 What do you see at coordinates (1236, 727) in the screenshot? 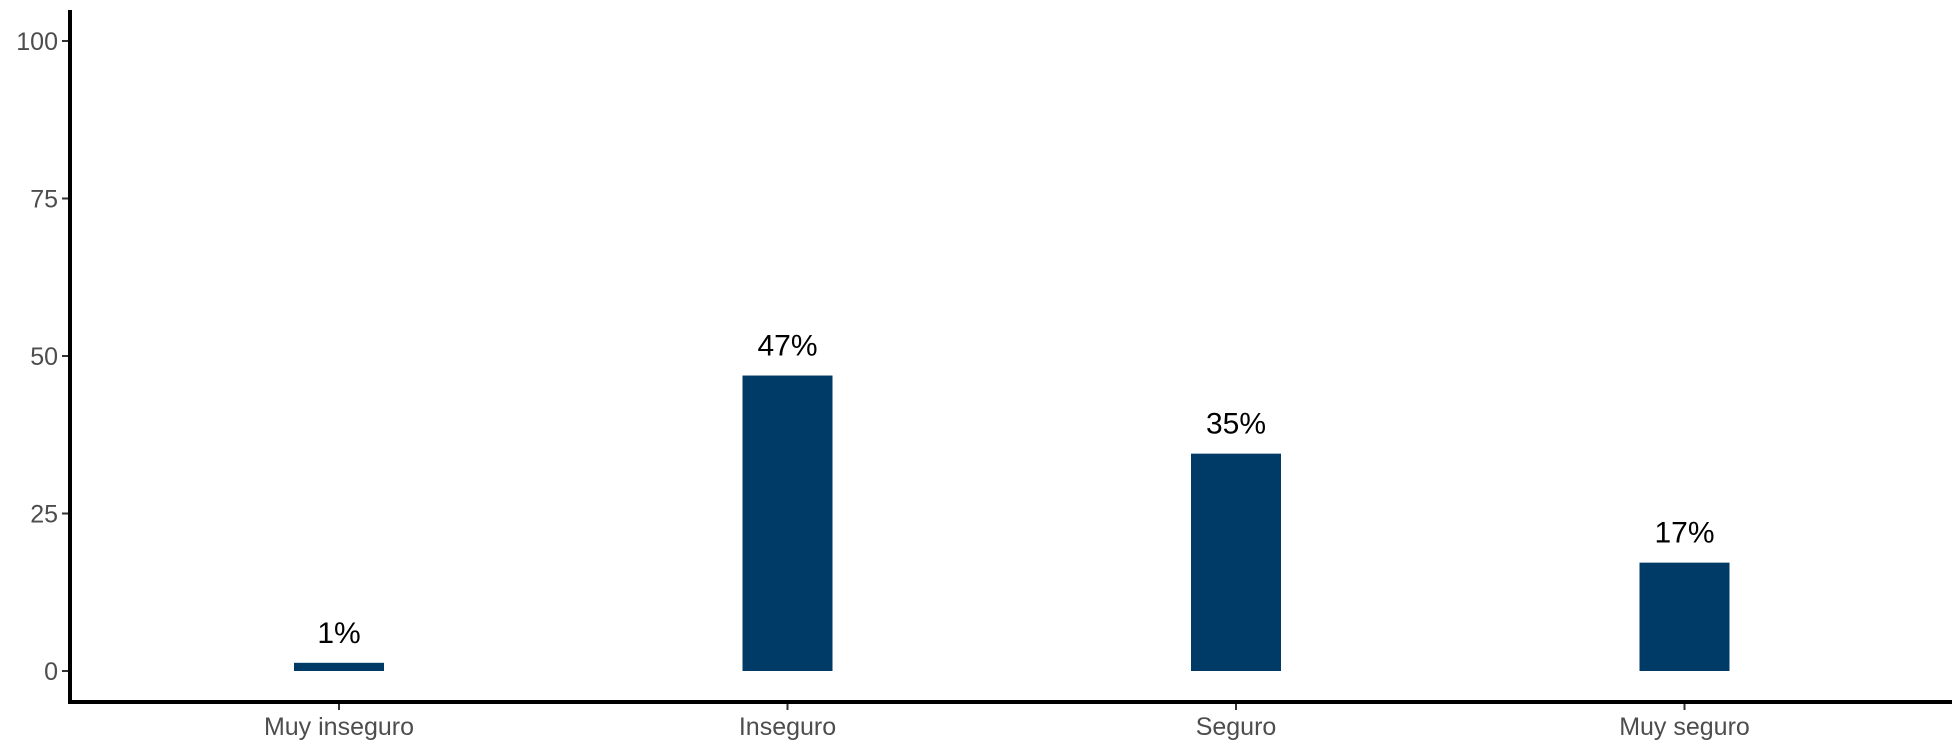
I see `x-tick-label: Seguro` at bounding box center [1236, 727].